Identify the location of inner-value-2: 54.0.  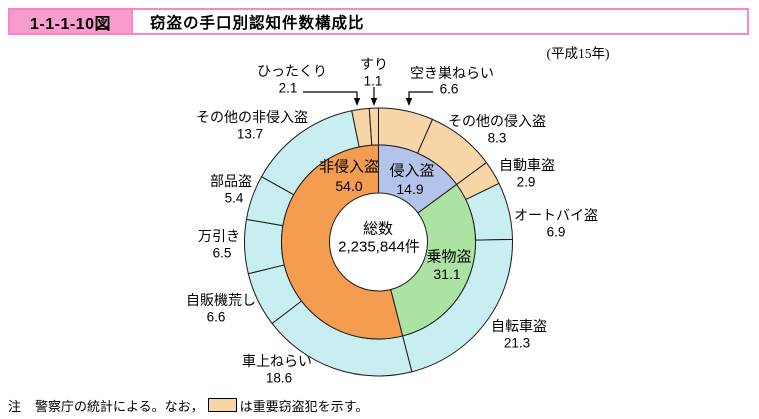
(348, 186).